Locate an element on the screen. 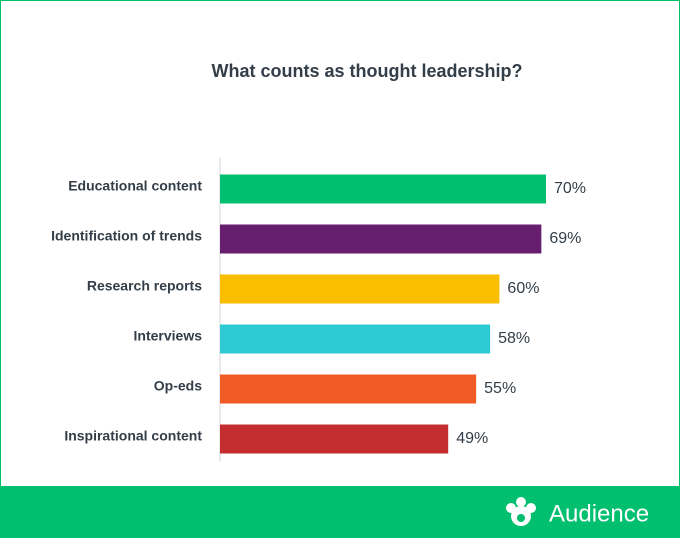 This screenshot has height=538, width=680. brand-name: Audience is located at coordinates (599, 513).